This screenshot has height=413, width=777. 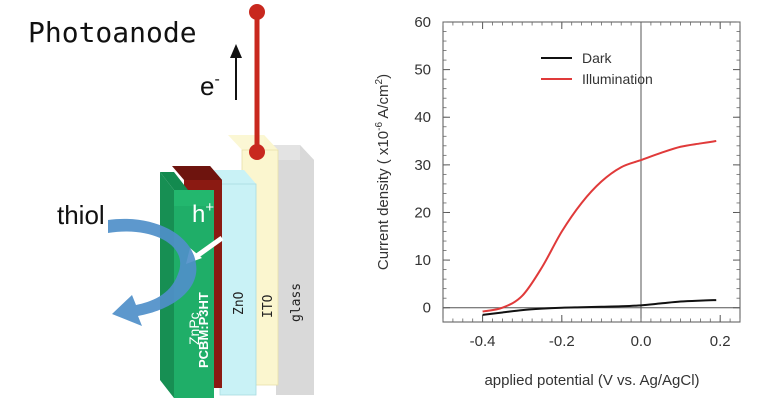 What do you see at coordinates (562, 341) in the screenshot?
I see `x-tick-label: -0.2` at bounding box center [562, 341].